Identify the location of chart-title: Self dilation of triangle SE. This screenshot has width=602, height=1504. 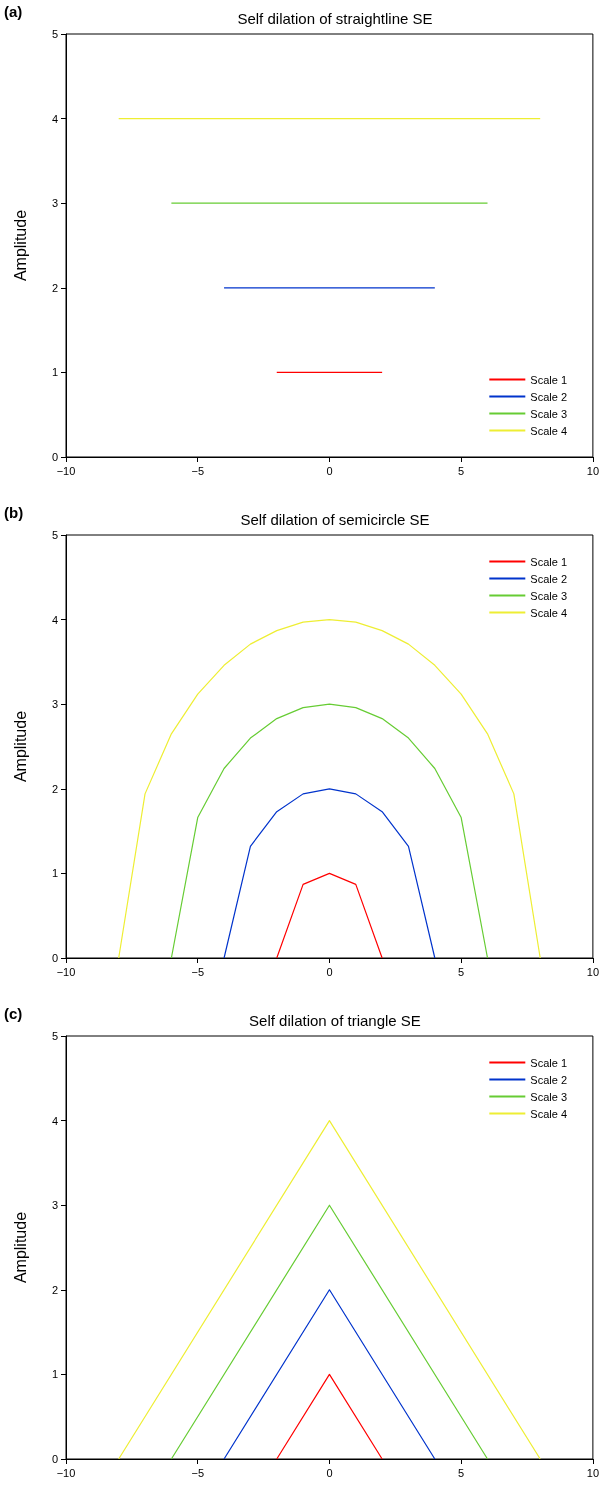
(335, 1020).